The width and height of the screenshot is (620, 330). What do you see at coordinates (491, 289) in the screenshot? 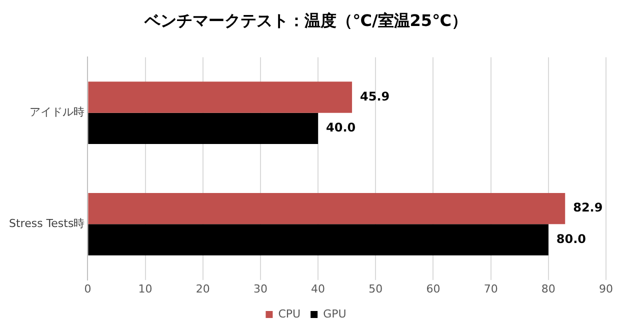
I see `x-tick-label: 70` at bounding box center [491, 289].